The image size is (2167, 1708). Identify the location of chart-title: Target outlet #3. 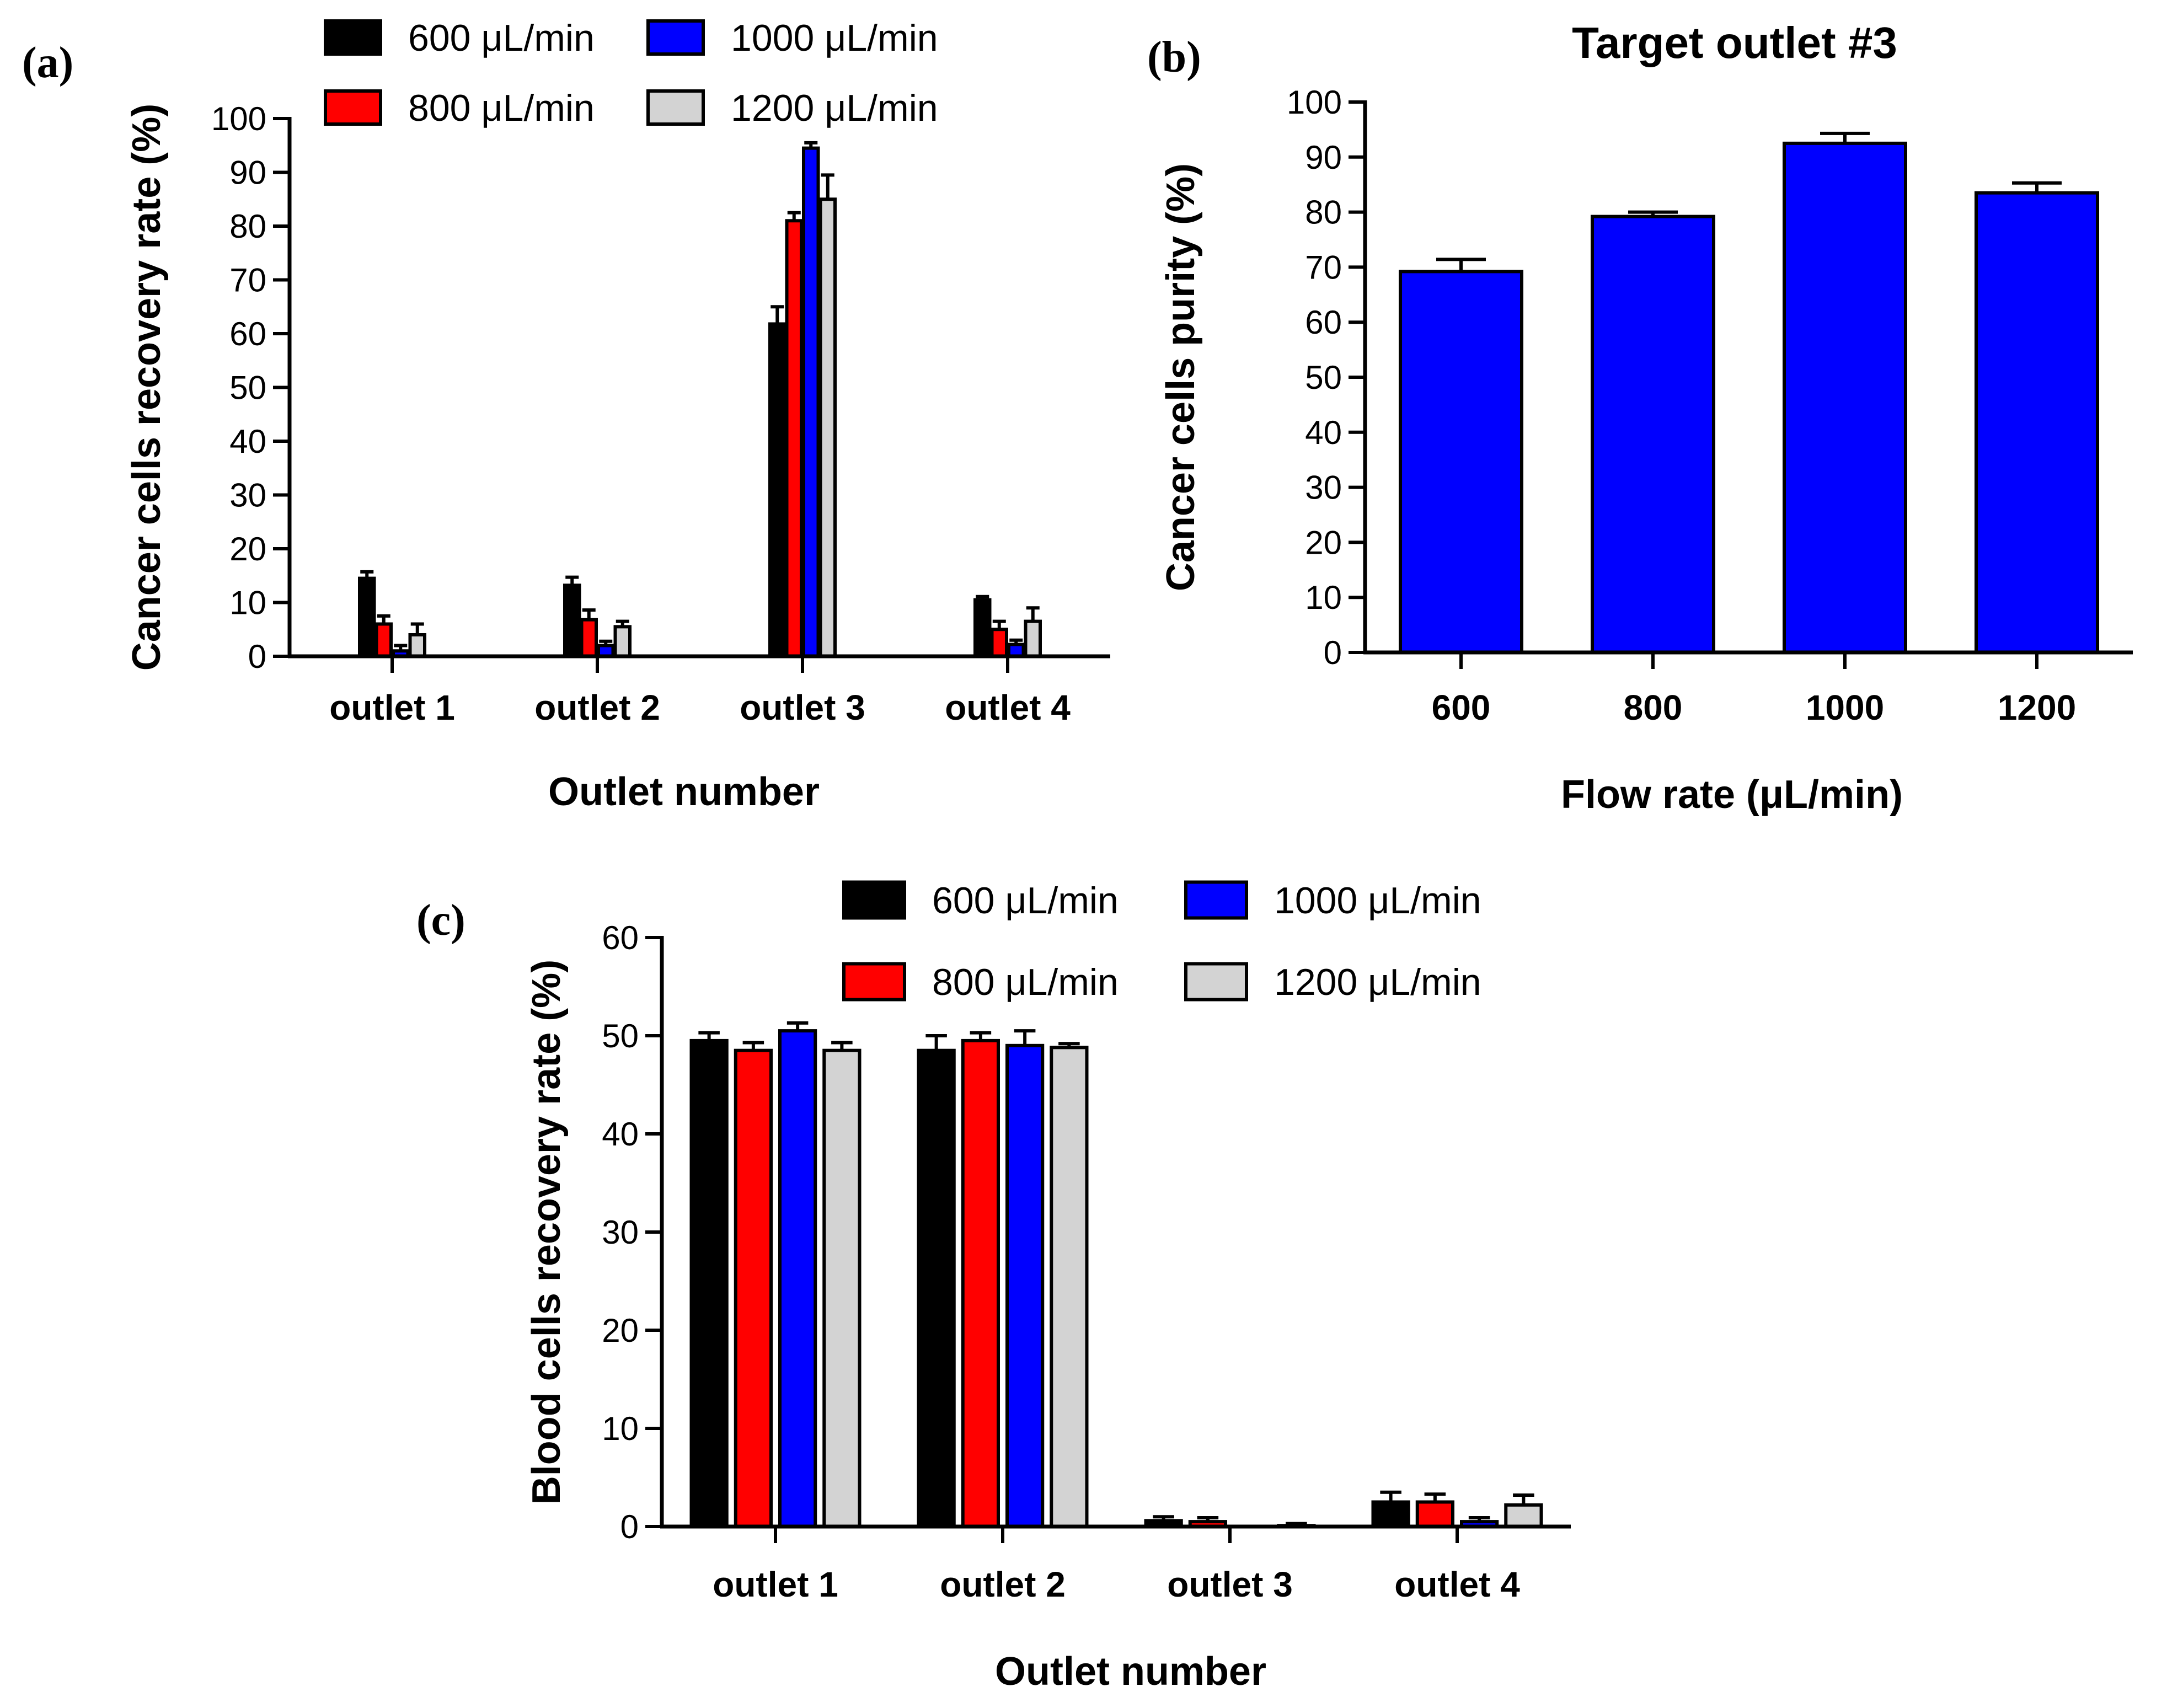
(1734, 43).